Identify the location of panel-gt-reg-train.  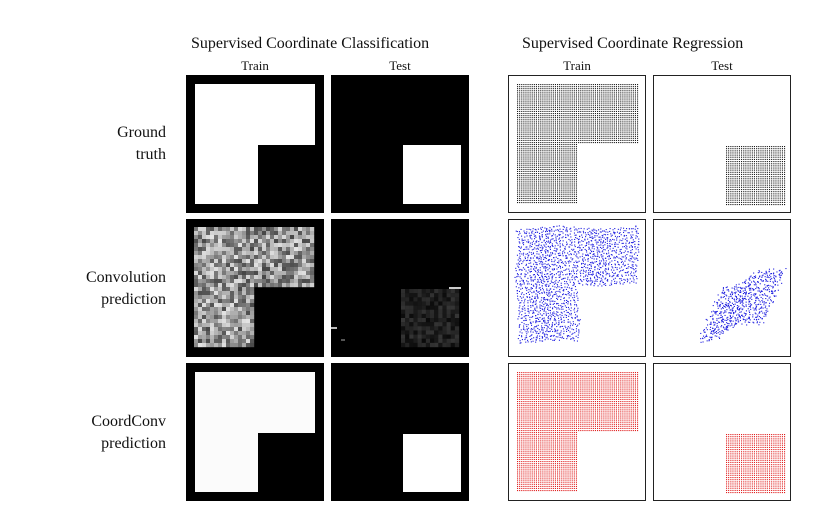
(577, 144).